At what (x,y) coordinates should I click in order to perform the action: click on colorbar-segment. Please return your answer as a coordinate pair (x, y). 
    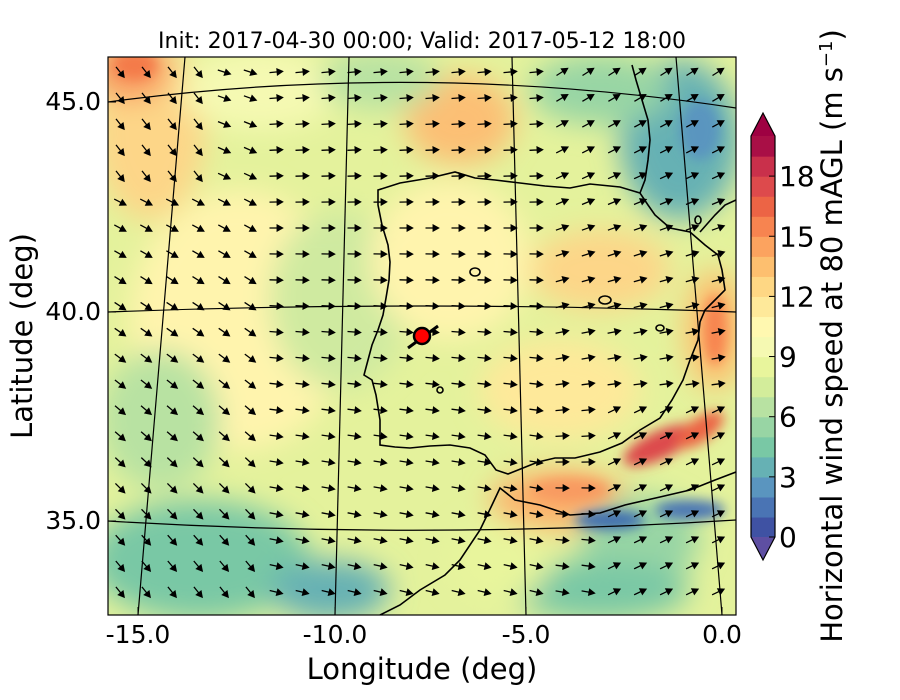
    Looking at the image, I should click on (763, 226).